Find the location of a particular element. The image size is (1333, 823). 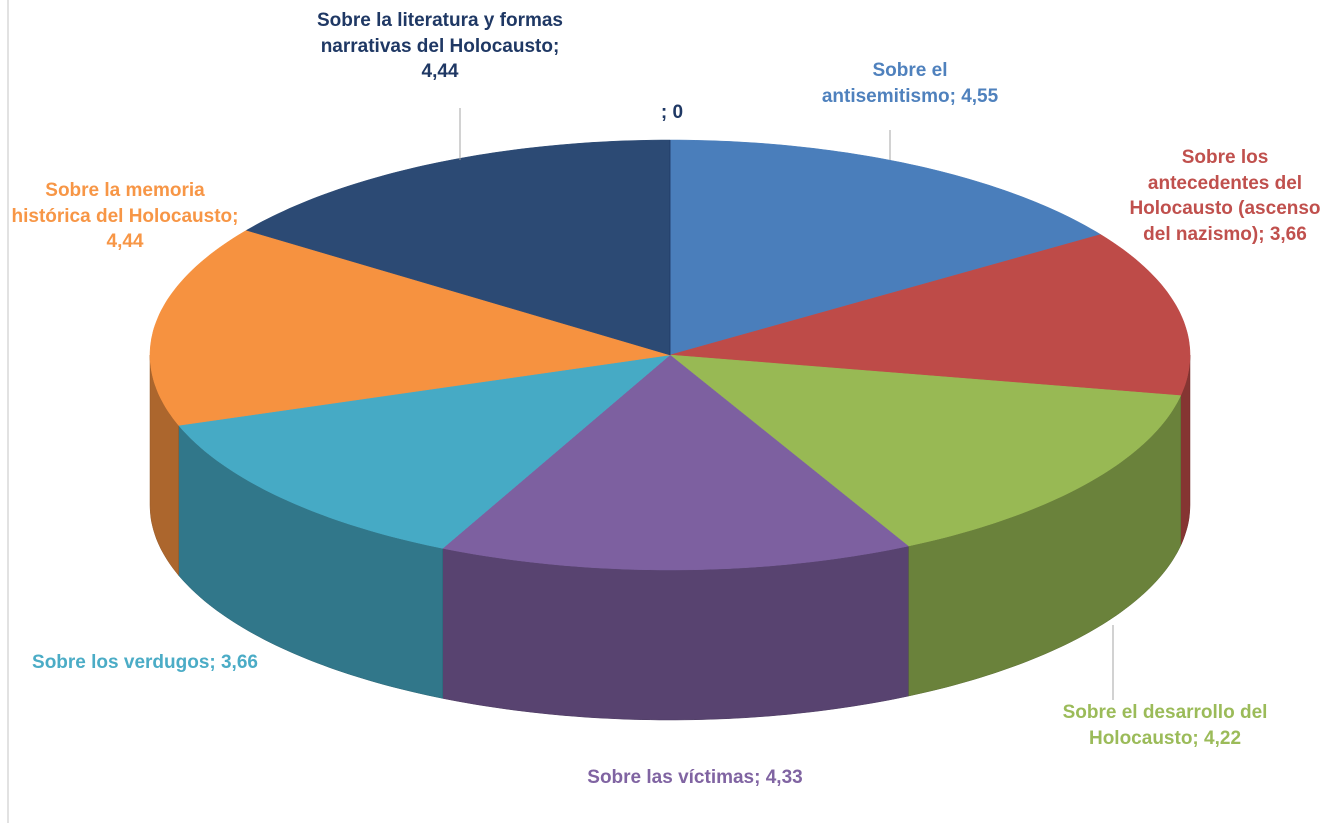

slice-side is located at coordinates (675, 633).